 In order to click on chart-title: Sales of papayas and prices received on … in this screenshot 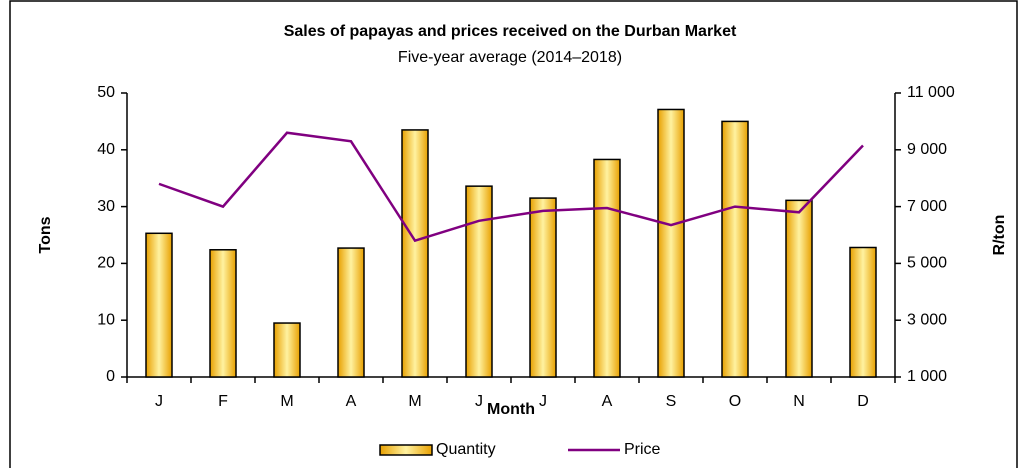, I will do `click(510, 31)`.